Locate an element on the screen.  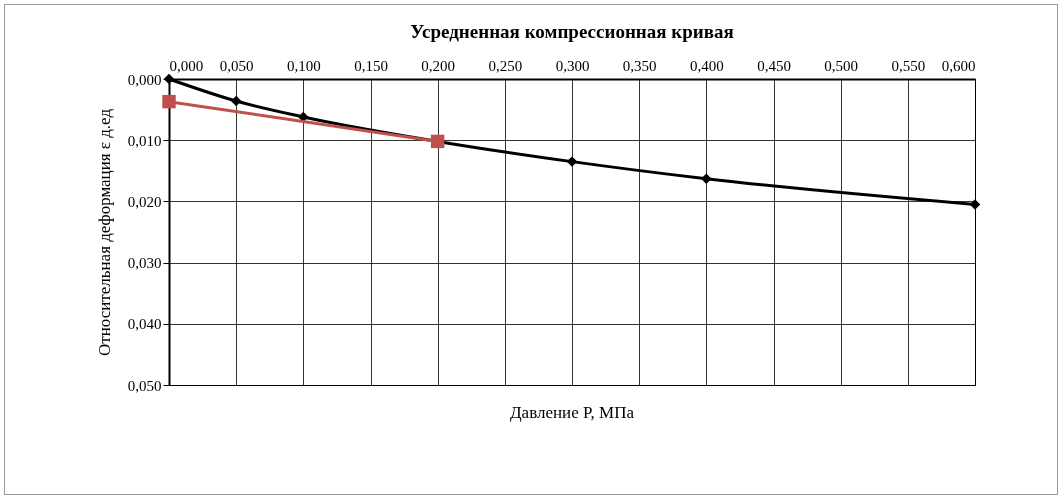
y-tick-label: 0,050 is located at coordinates (144, 385).